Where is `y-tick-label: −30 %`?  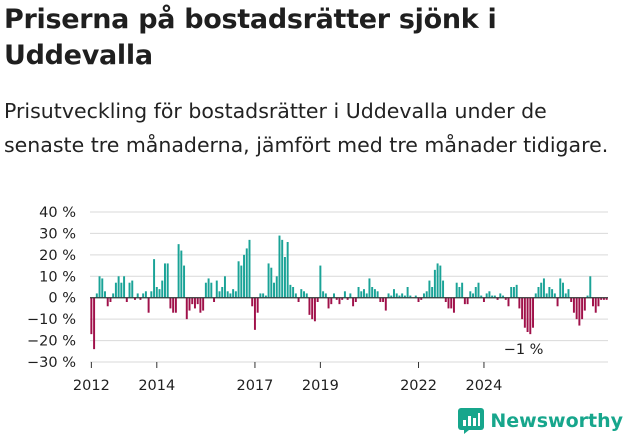 y-tick-label: −30 % is located at coordinates (51, 363).